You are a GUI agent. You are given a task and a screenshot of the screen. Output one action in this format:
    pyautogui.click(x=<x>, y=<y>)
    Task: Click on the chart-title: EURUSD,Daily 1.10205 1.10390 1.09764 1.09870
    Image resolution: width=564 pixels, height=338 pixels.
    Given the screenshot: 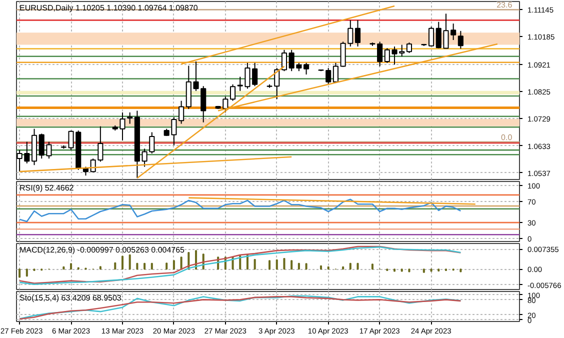 What is the action you would take?
    pyautogui.click(x=109, y=8)
    